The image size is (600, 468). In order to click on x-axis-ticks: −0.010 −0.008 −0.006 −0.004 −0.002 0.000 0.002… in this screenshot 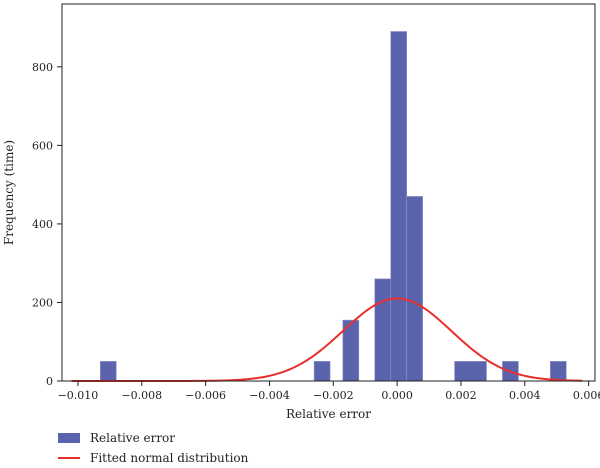, I will do `click(329, 391)`.